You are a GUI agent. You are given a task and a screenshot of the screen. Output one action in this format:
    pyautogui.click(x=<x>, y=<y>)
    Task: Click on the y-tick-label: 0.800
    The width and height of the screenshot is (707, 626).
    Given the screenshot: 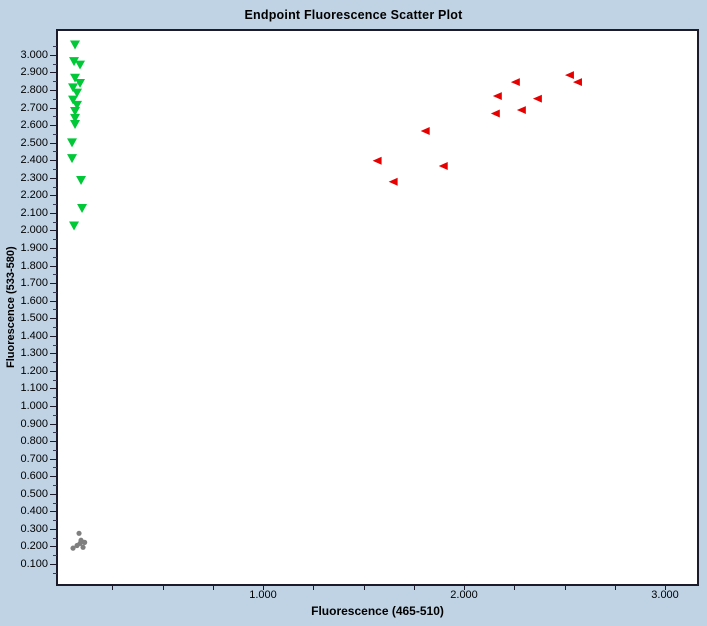 What is the action you would take?
    pyautogui.click(x=34, y=441)
    